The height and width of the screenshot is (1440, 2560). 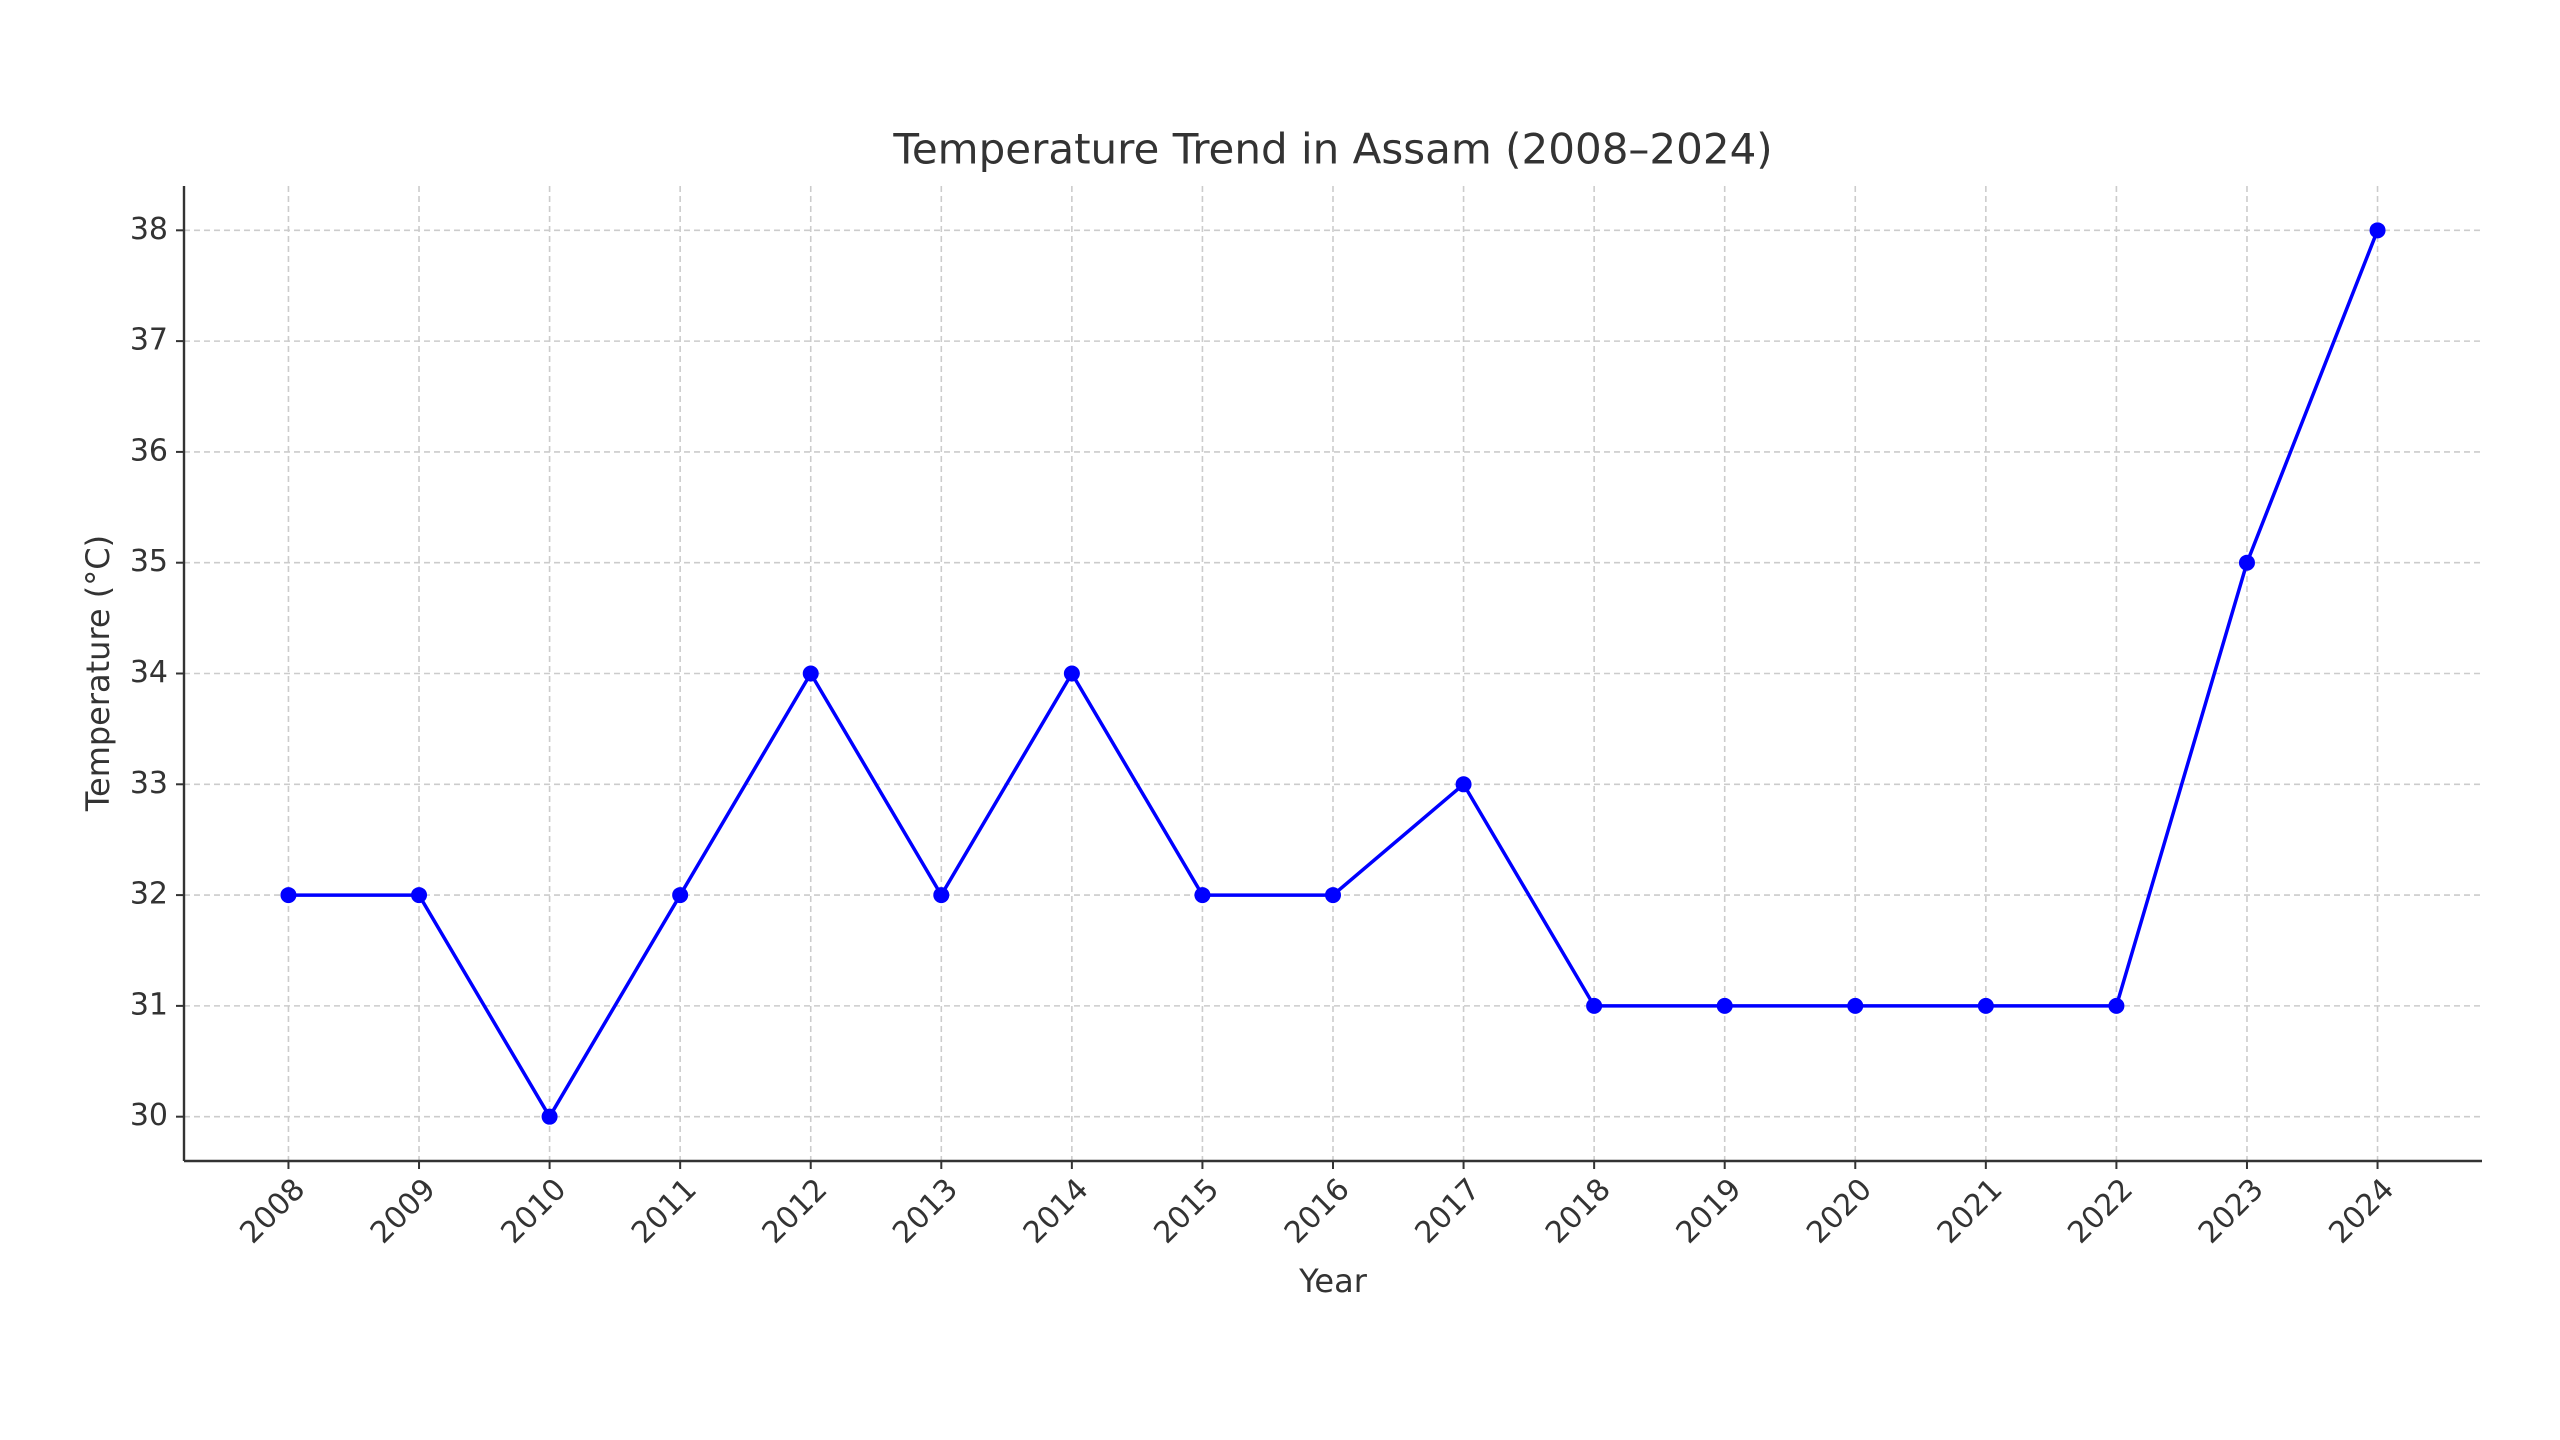 I want to click on y-tick-label: 35, so click(x=149, y=561).